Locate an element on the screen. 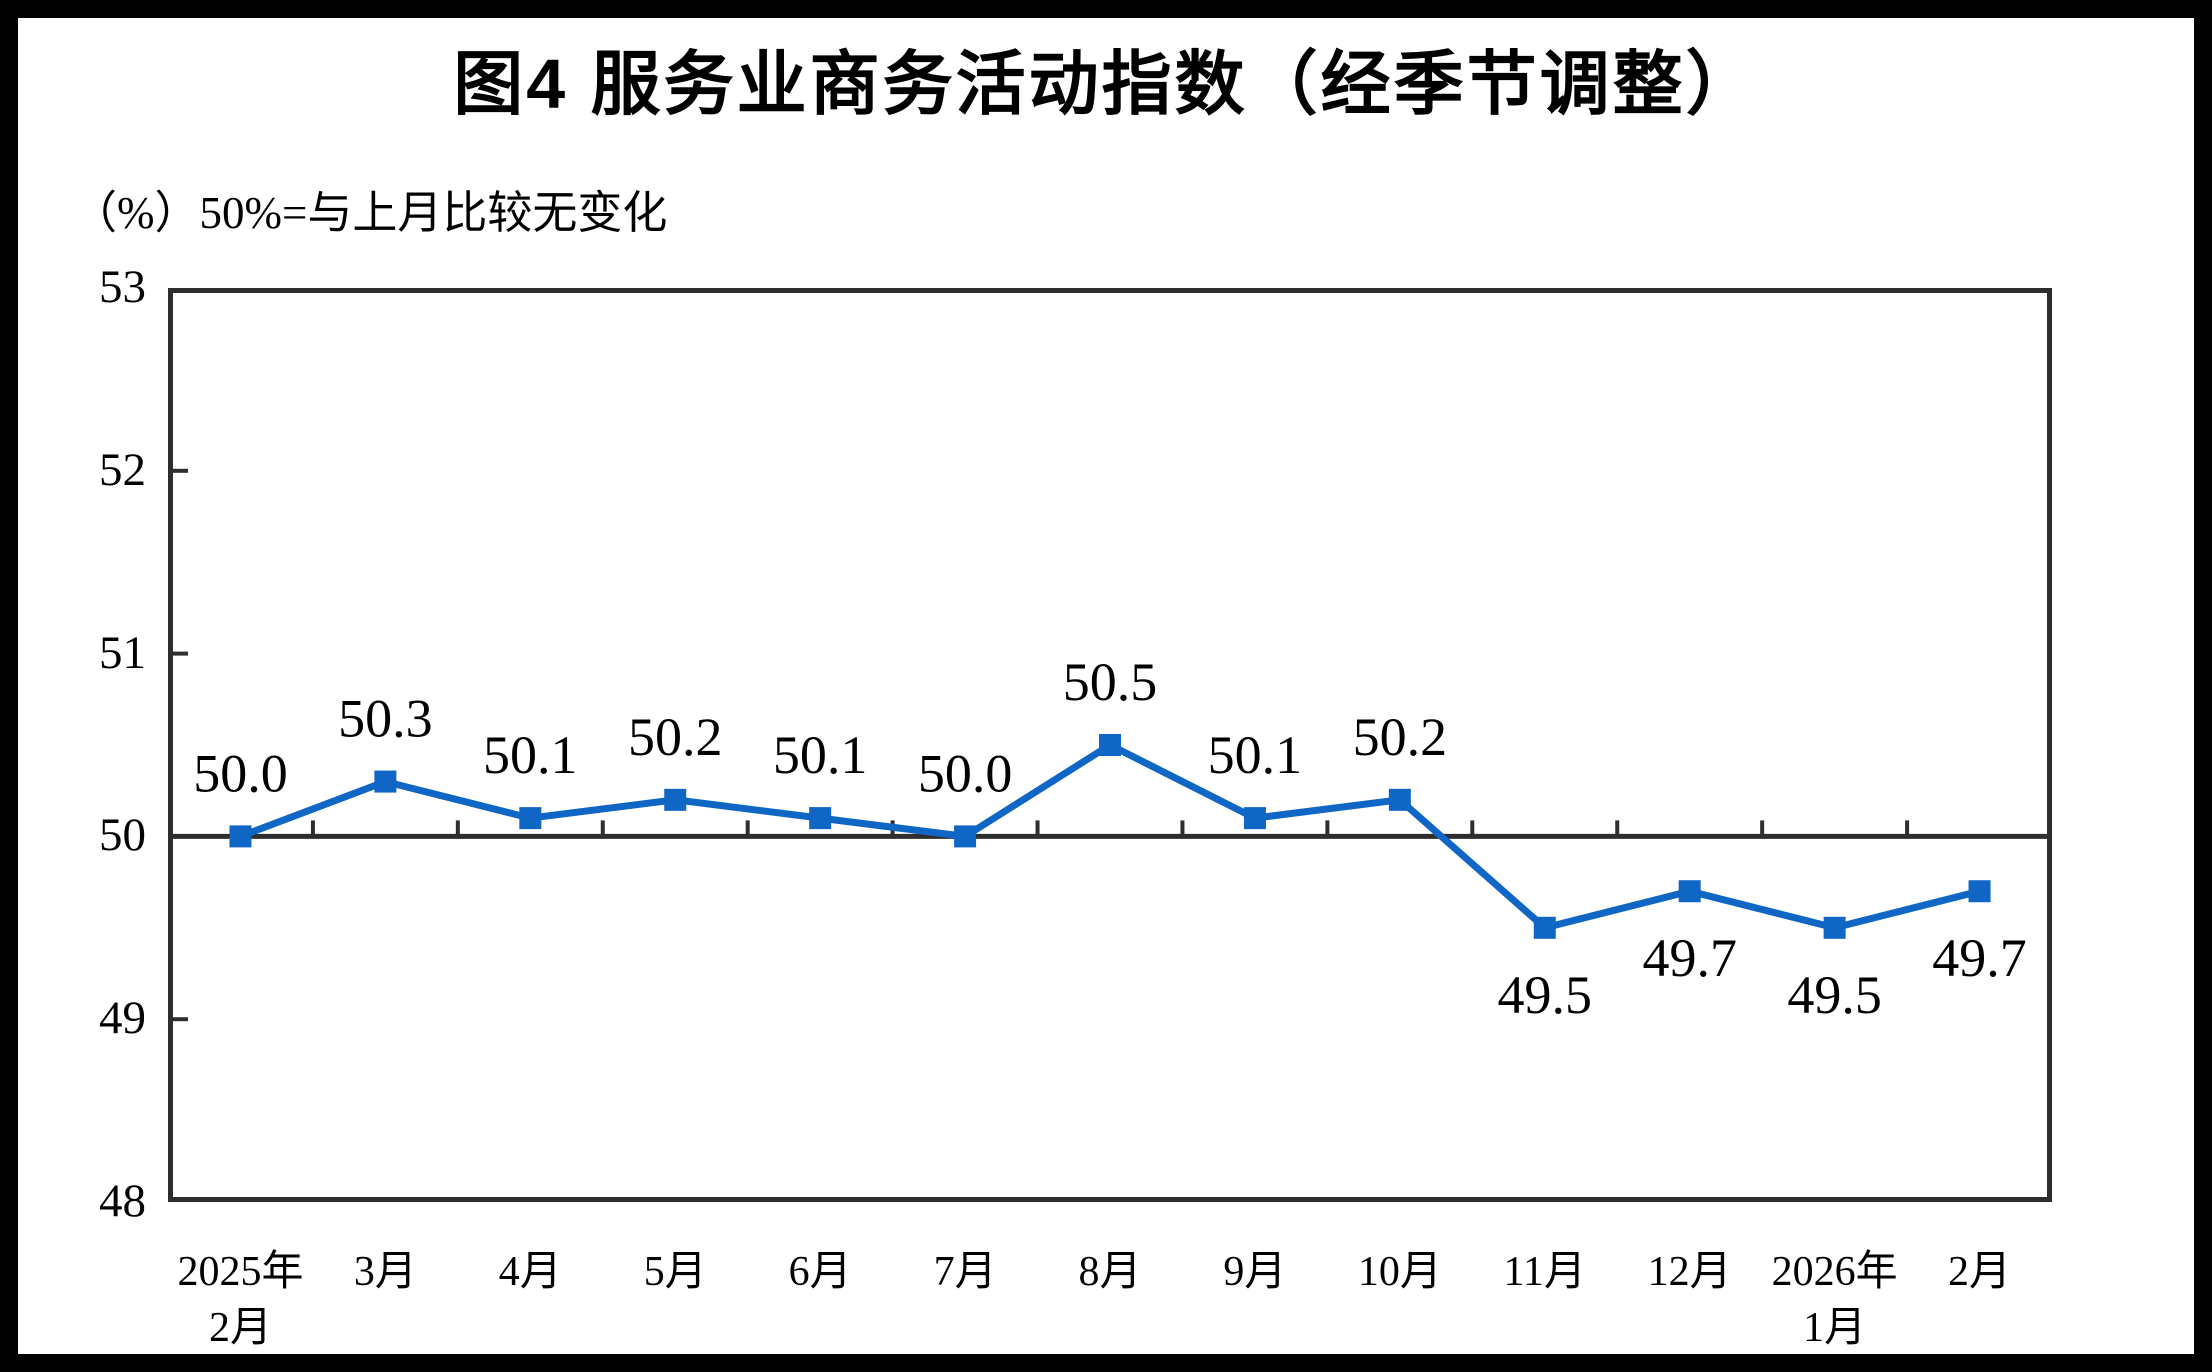 The width and height of the screenshot is (2212, 1372). x-tick-label: 7月 is located at coordinates (965, 1272).